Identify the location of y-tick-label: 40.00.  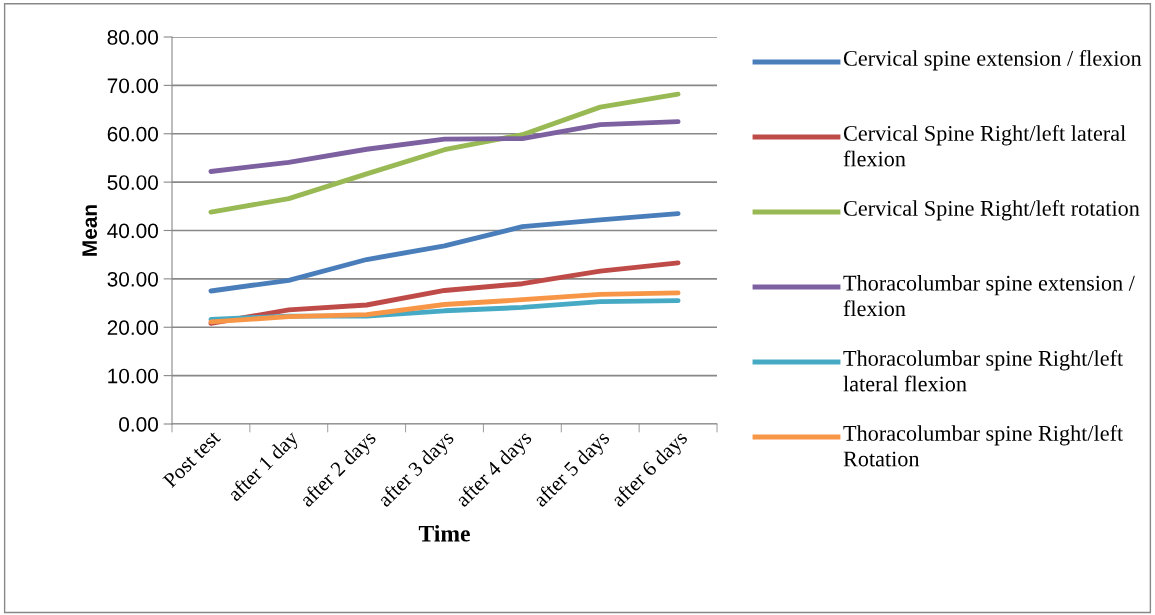
(132, 231).